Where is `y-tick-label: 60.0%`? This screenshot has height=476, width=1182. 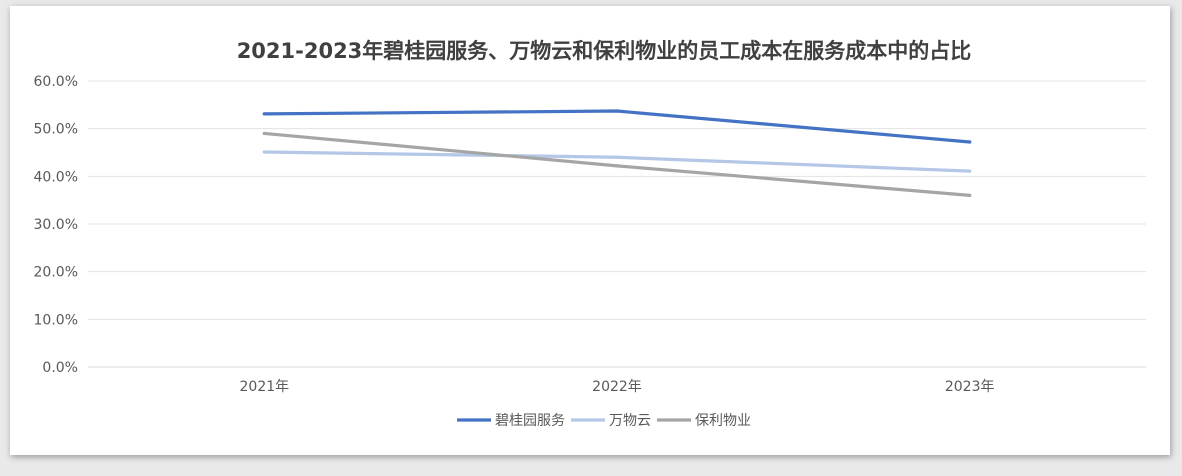 y-tick-label: 60.0% is located at coordinates (56, 82).